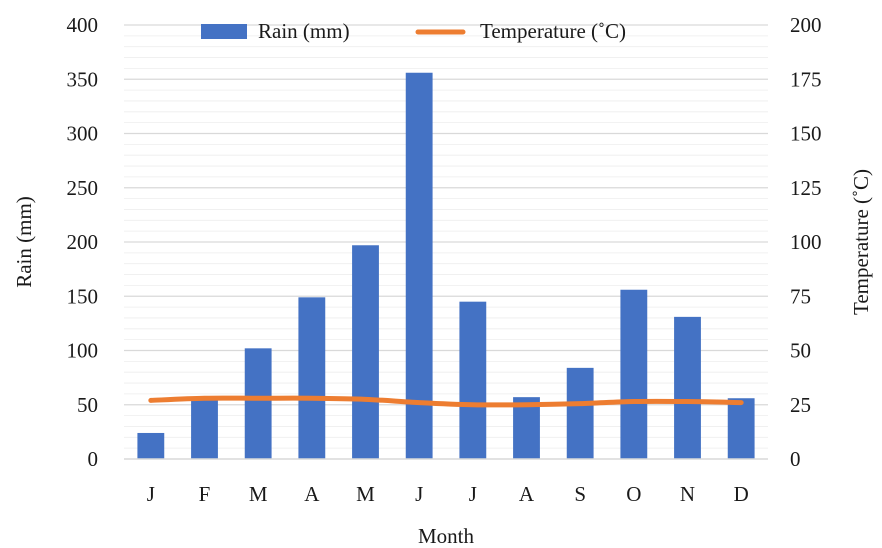  I want to click on right-tick-label: 100, so click(806, 242).